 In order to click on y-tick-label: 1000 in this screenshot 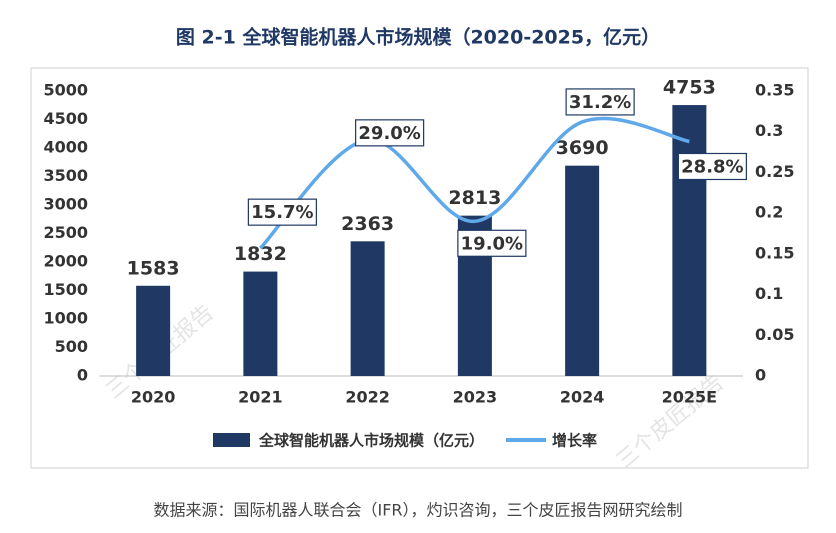, I will do `click(65, 318)`.